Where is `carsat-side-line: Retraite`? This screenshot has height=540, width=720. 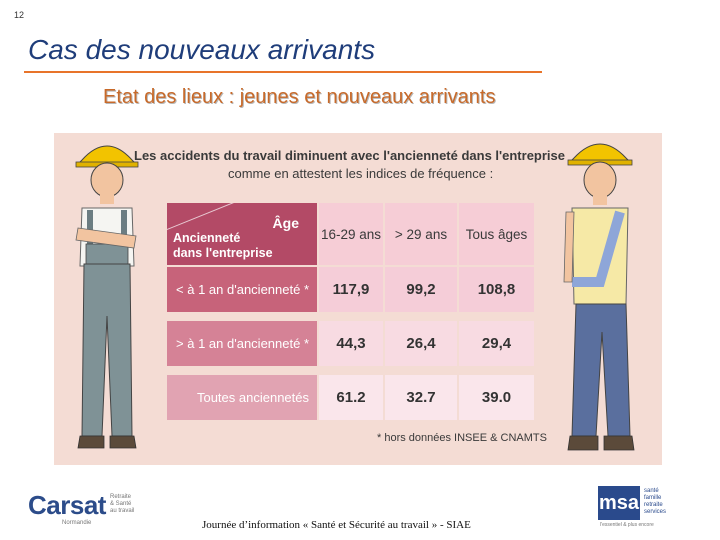
carsat-side-line: Retraite is located at coordinates (121, 497).